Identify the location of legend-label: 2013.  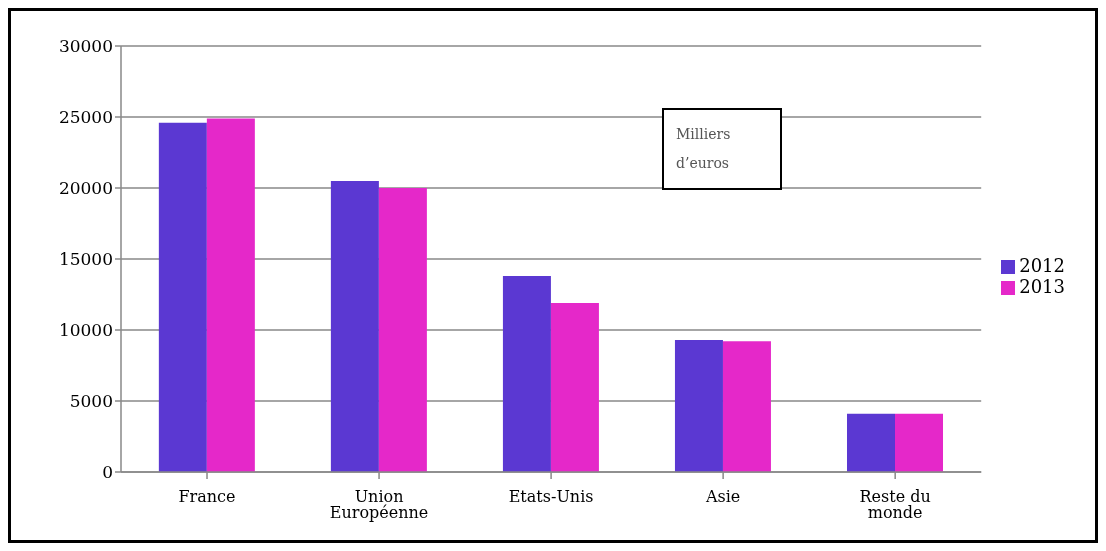
(1042, 286).